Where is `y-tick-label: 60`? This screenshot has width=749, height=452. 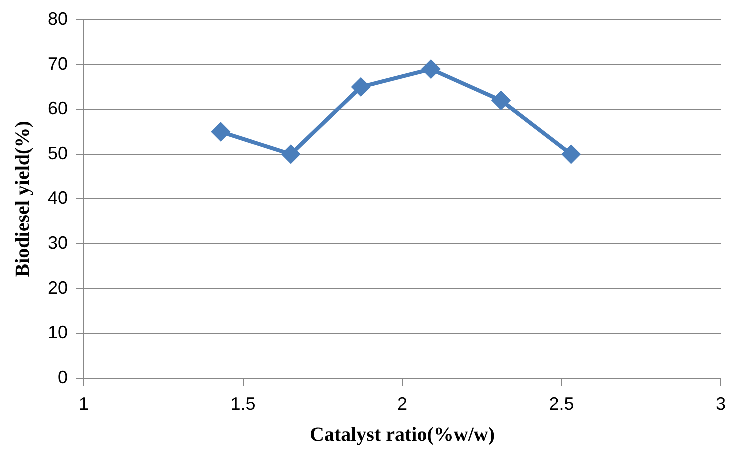 y-tick-label: 60 is located at coordinates (58, 108).